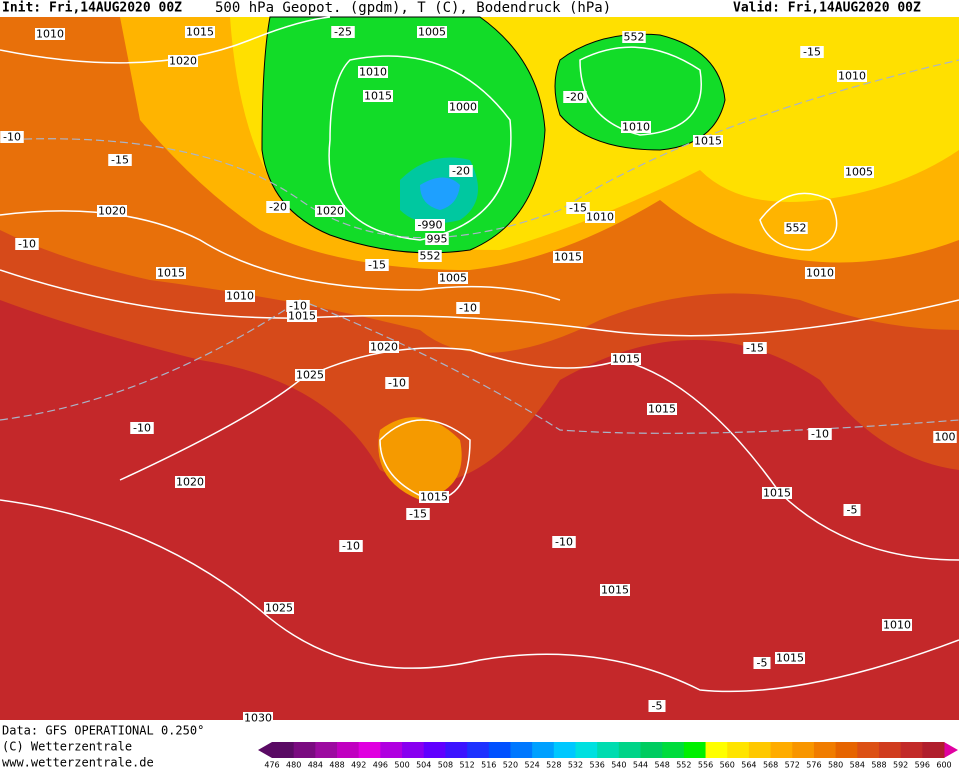 The height and width of the screenshot is (770, 959). Describe the element at coordinates (770, 765) in the screenshot. I see `scale-label: 568` at that location.